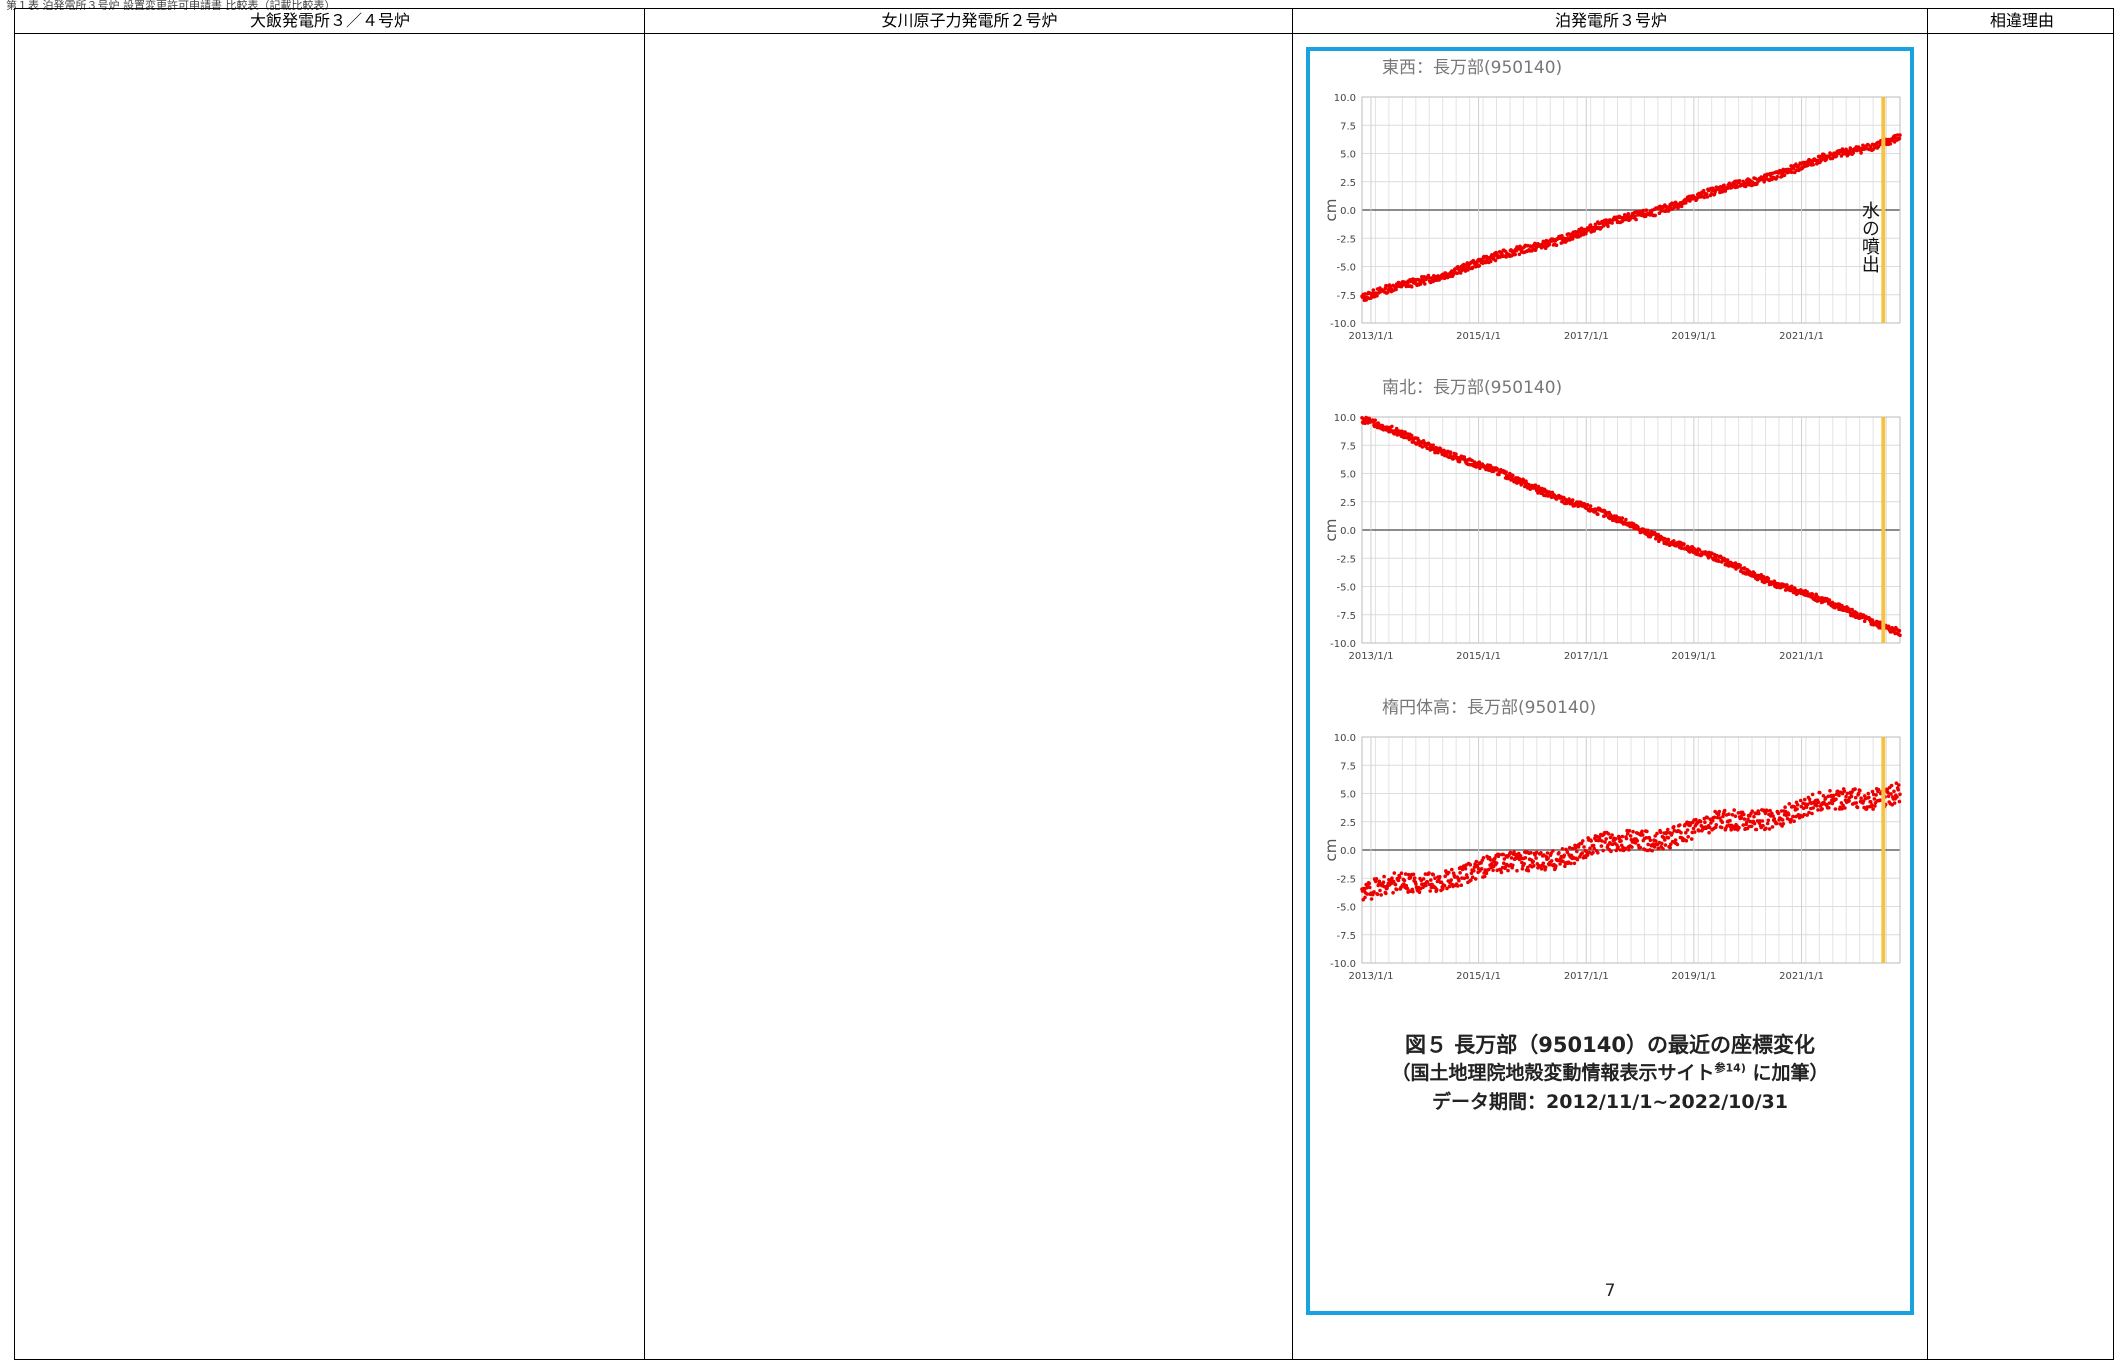  Describe the element at coordinates (1801, 976) in the screenshot. I see `x-tick-label: 2021/1/1` at that location.